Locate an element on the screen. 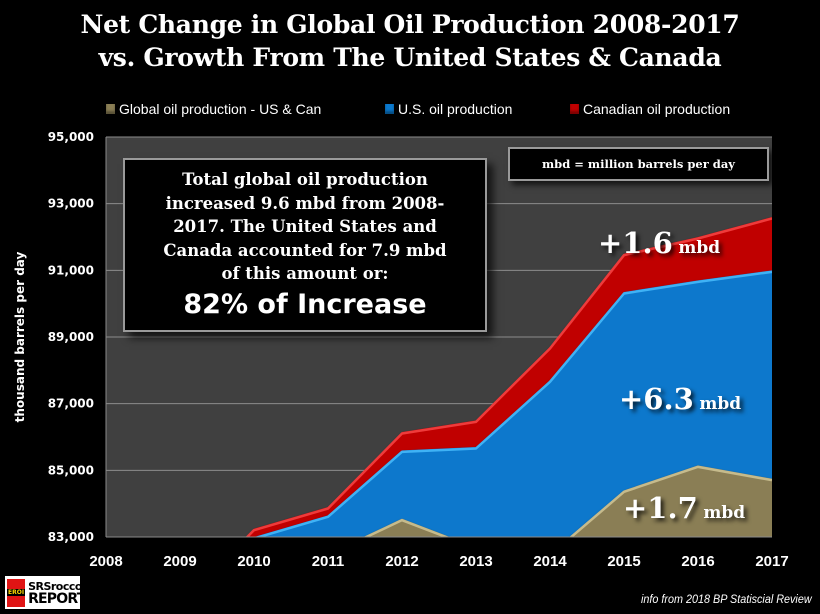 The height and width of the screenshot is (614, 820). annotation-global: +1.7 mbd is located at coordinates (684, 508).